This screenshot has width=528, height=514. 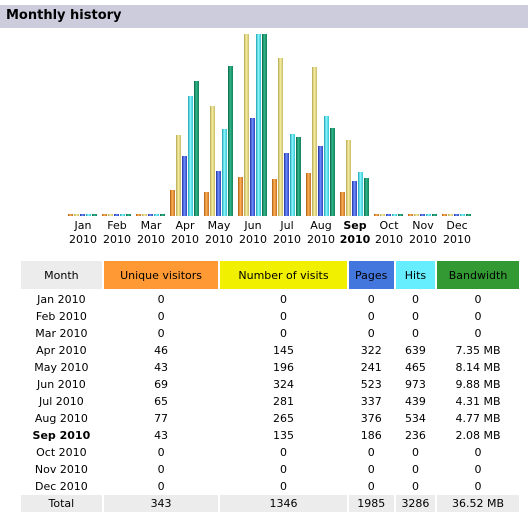 What do you see at coordinates (61, 316) in the screenshot?
I see `cell-month: Feb 2010` at bounding box center [61, 316].